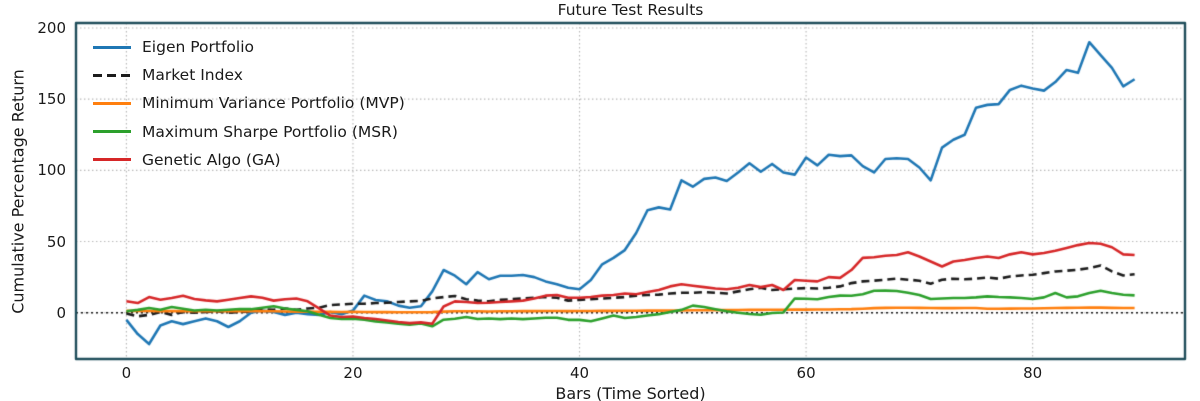 The width and height of the screenshot is (1200, 401). What do you see at coordinates (273, 103) in the screenshot?
I see `legend-label: Minimum Variance Portfolio (MVP)` at bounding box center [273, 103].